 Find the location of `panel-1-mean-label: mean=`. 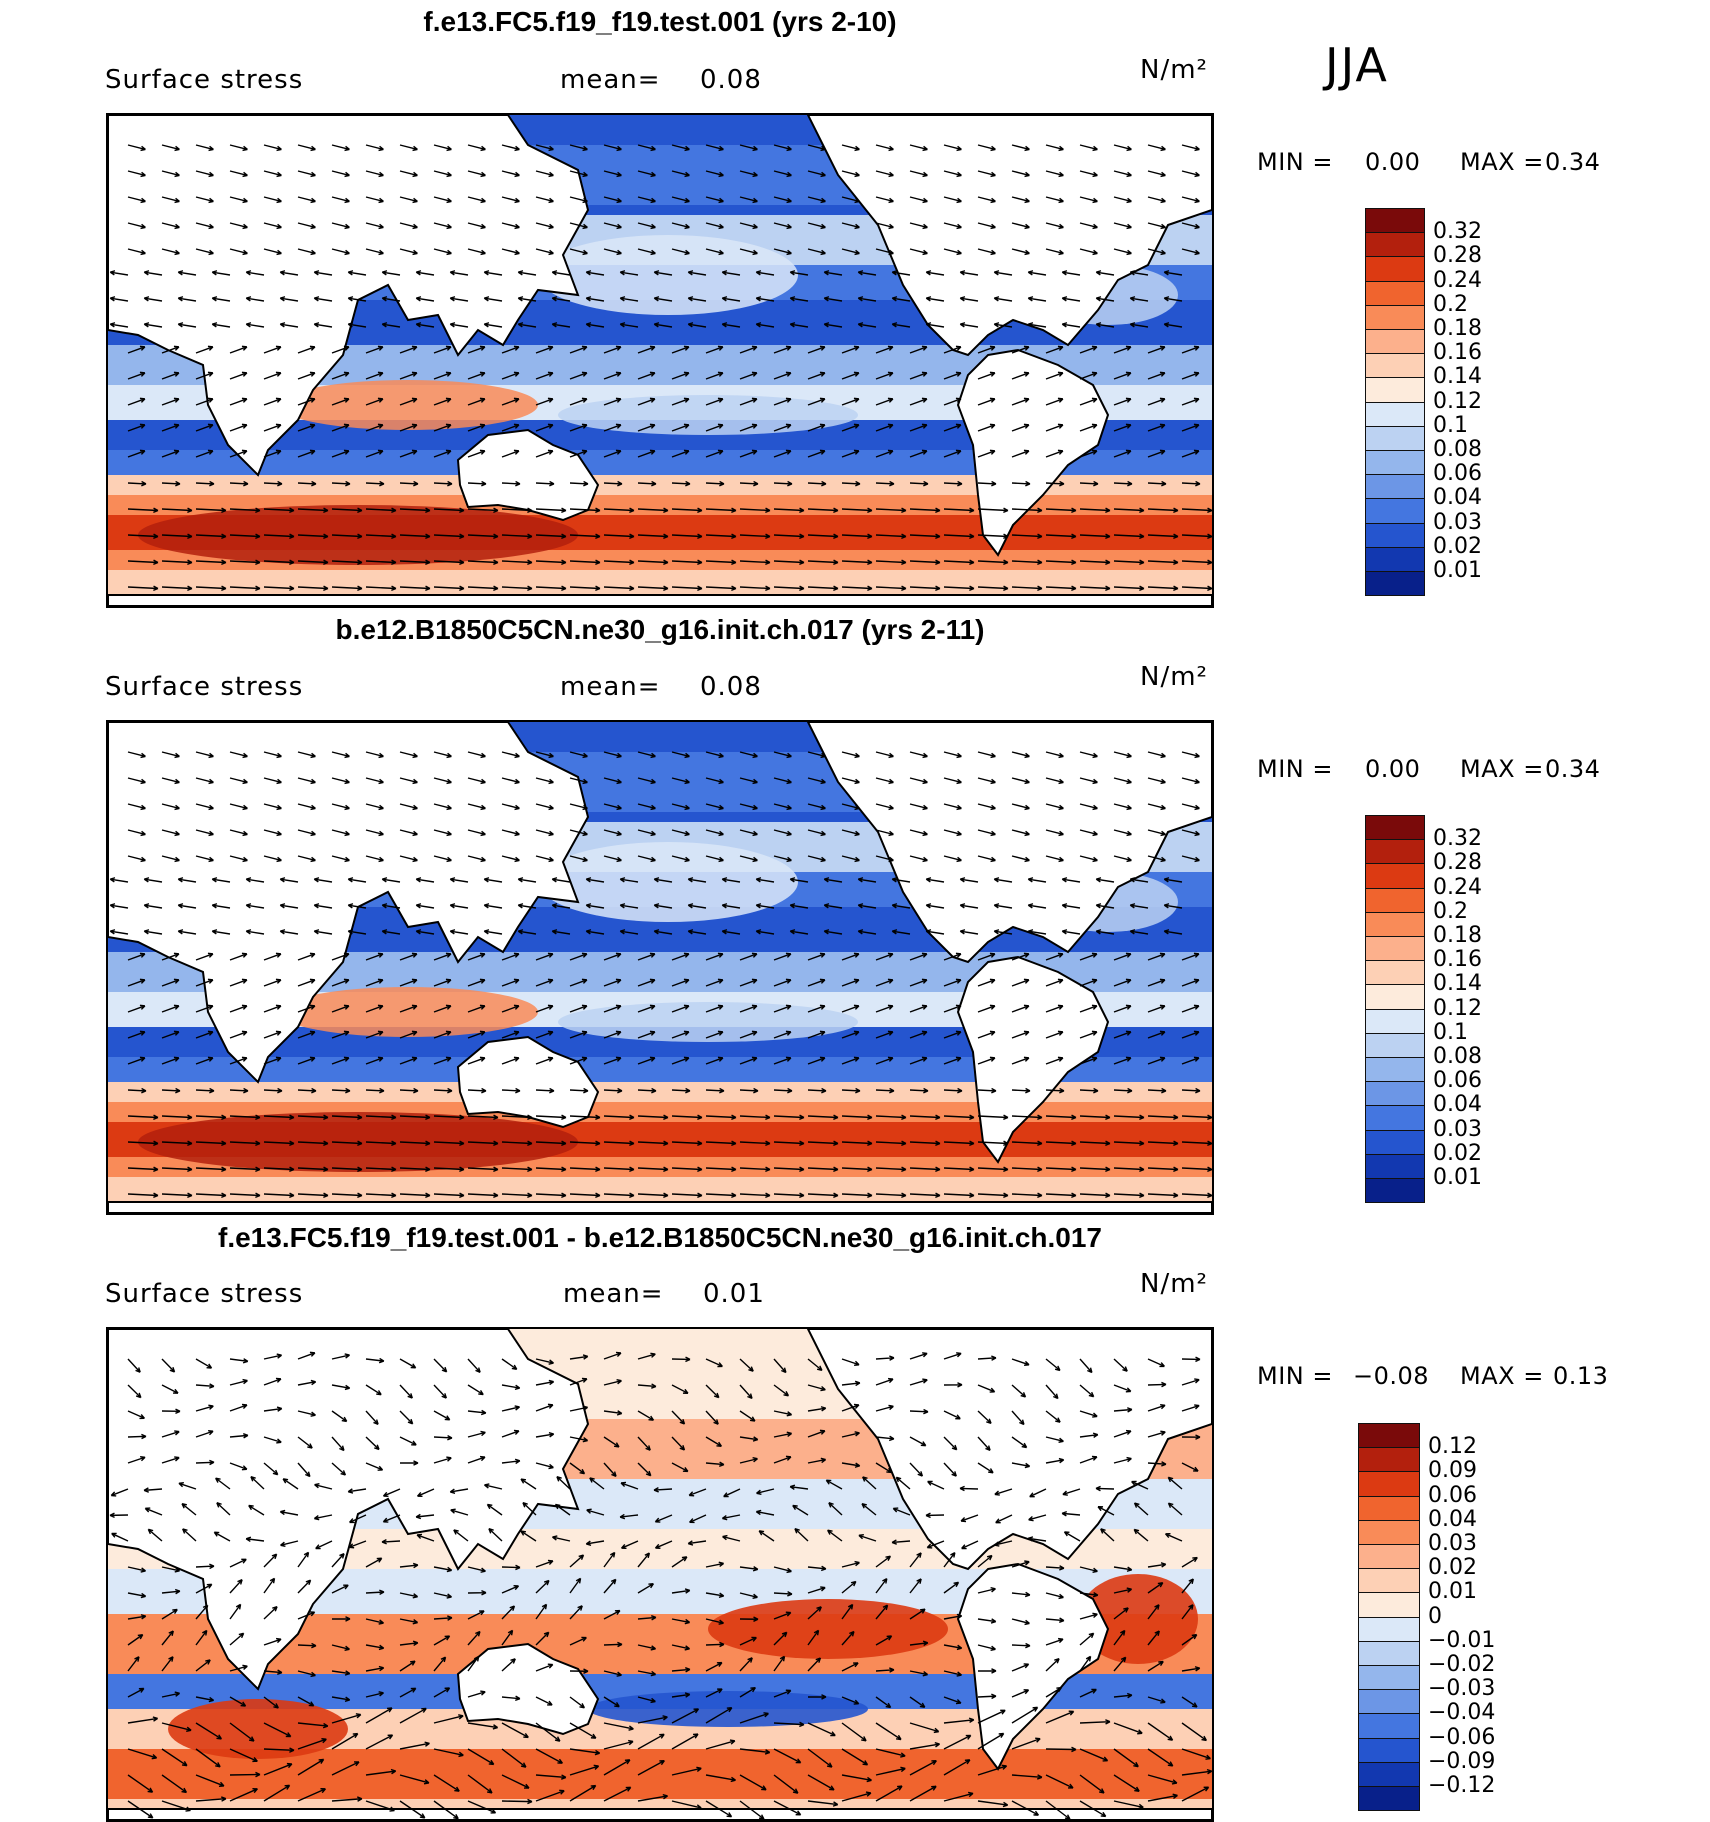

panel-1-mean-label: mean= is located at coordinates (610, 80).